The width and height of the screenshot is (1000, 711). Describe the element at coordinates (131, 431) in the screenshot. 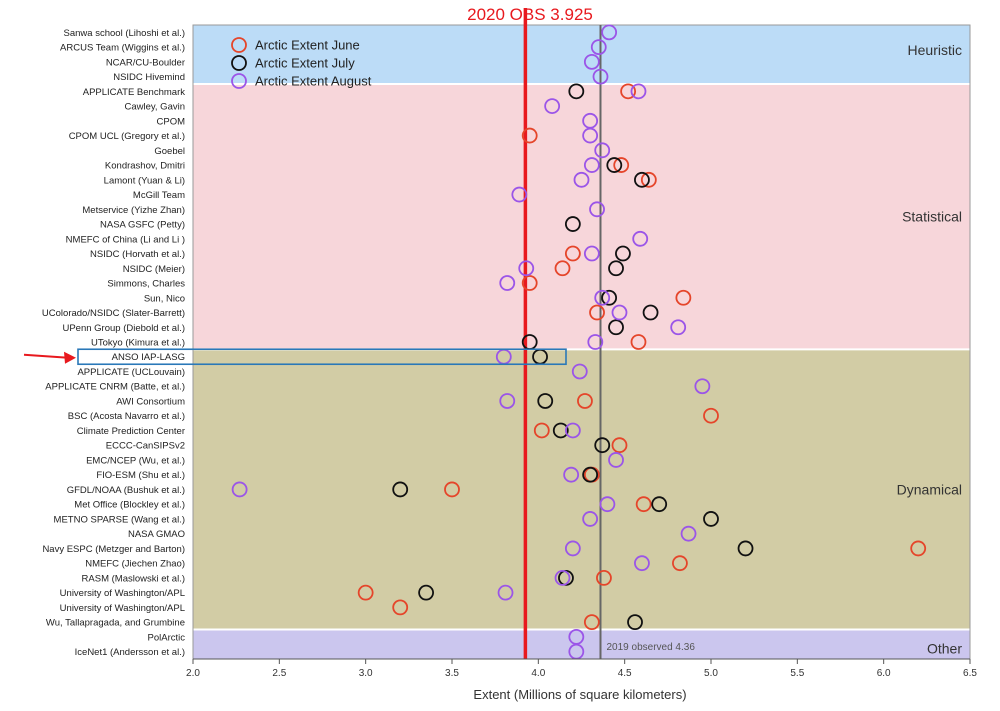

I see `category-label: Climate Prediction Center` at that location.